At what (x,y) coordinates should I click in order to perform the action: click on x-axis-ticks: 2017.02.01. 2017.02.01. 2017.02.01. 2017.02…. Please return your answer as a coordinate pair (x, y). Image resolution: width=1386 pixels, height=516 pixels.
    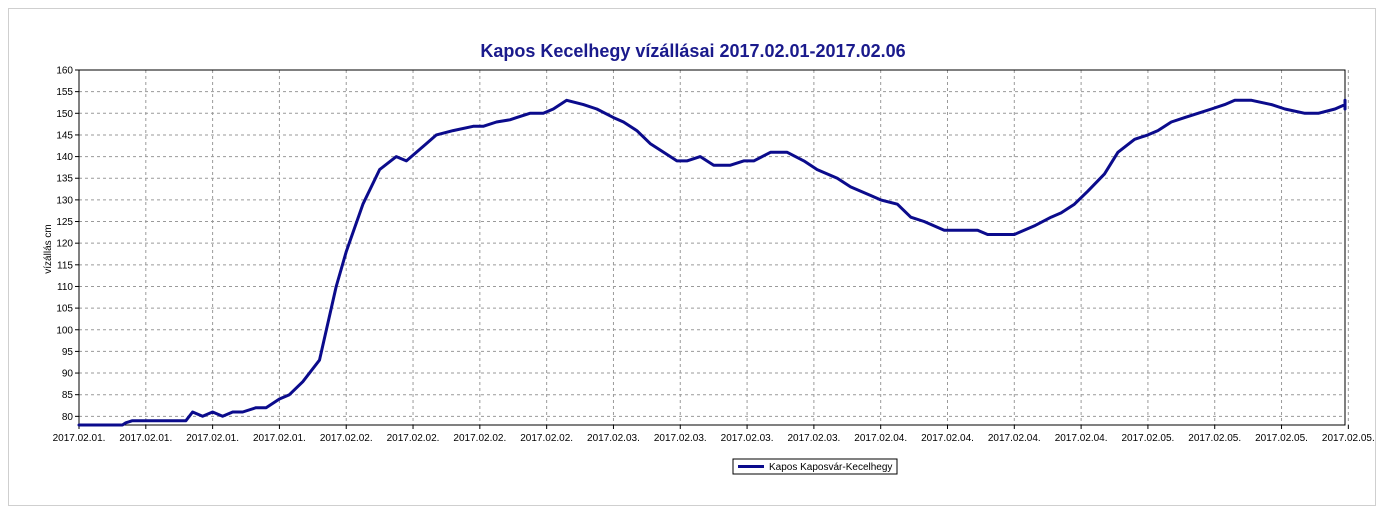
    Looking at the image, I should click on (714, 434).